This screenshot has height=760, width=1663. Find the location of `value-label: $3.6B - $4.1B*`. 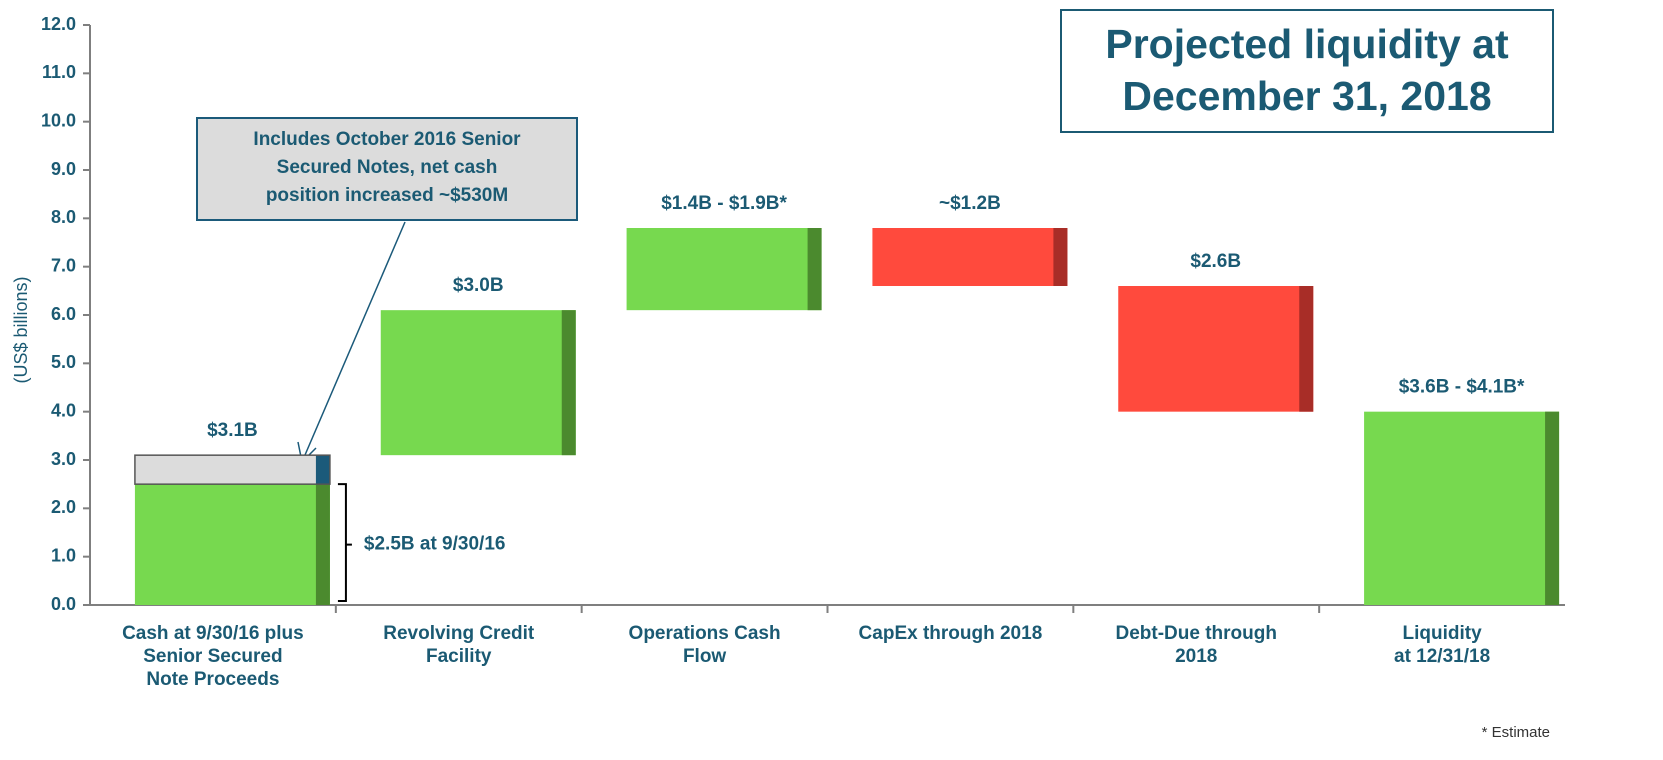

value-label: $3.6B - $4.1B* is located at coordinates (1462, 387).